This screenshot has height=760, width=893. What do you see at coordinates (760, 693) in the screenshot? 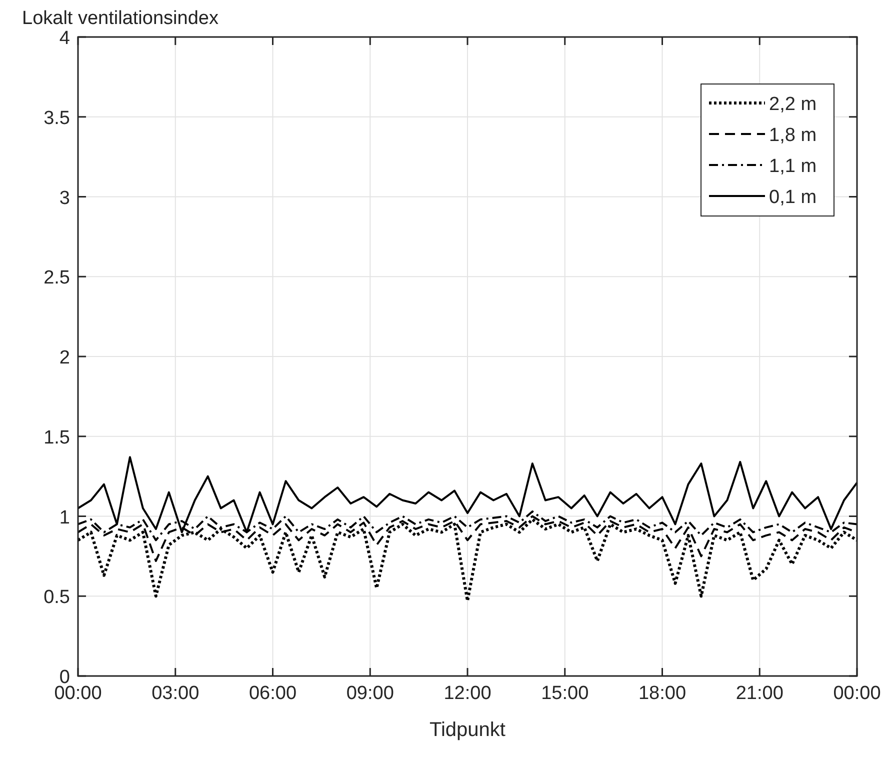
I see `x-tick-label: 21:00` at bounding box center [760, 693].